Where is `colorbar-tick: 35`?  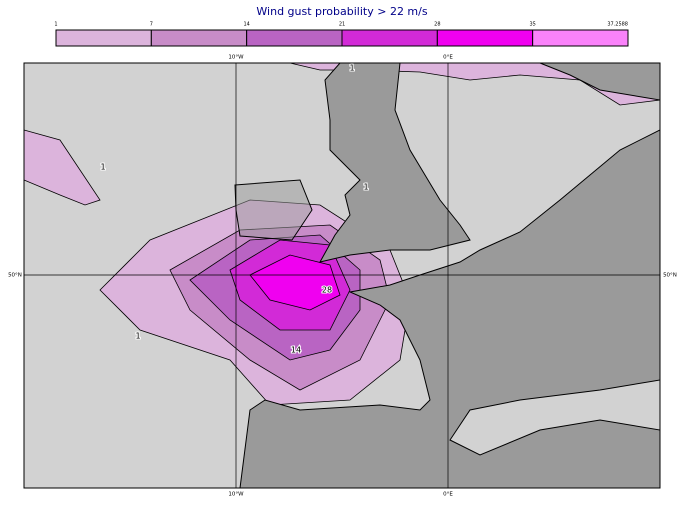
colorbar-tick: 35 is located at coordinates (532, 25).